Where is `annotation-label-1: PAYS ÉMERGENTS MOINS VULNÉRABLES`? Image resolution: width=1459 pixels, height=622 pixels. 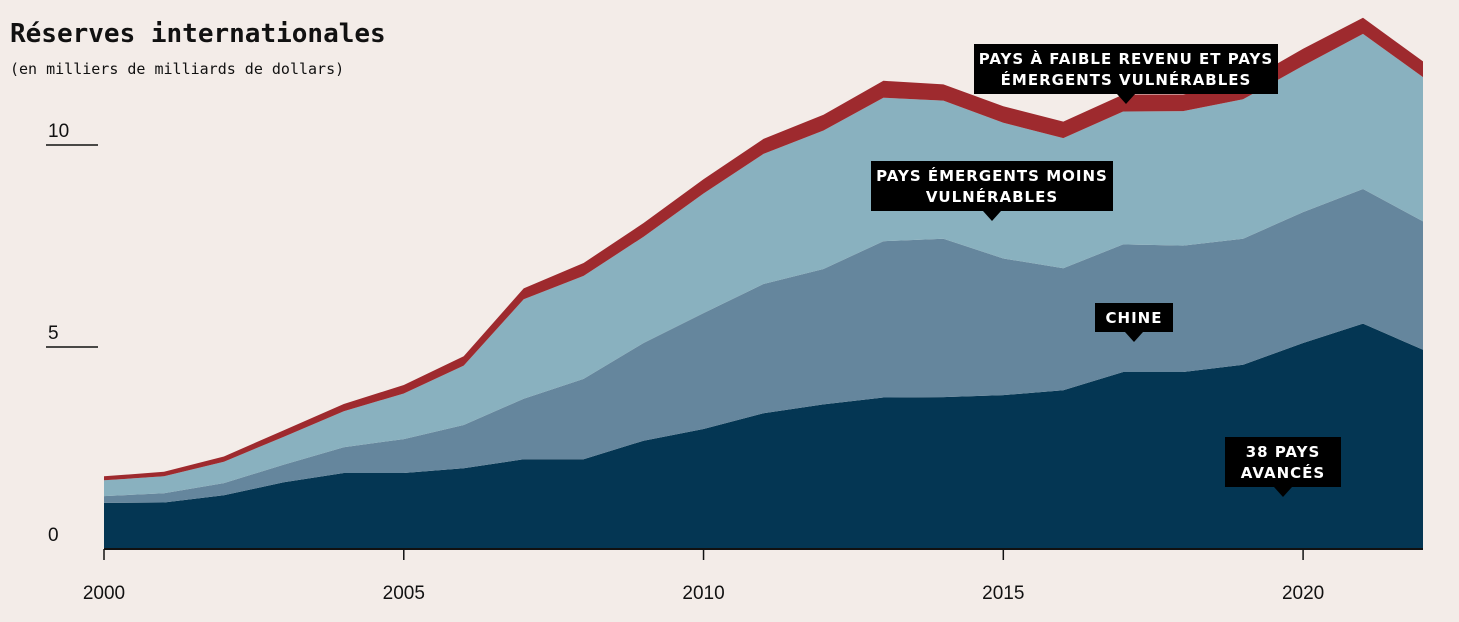 annotation-label-1: PAYS ÉMERGENTS MOINS VULNÉRABLES is located at coordinates (992, 191).